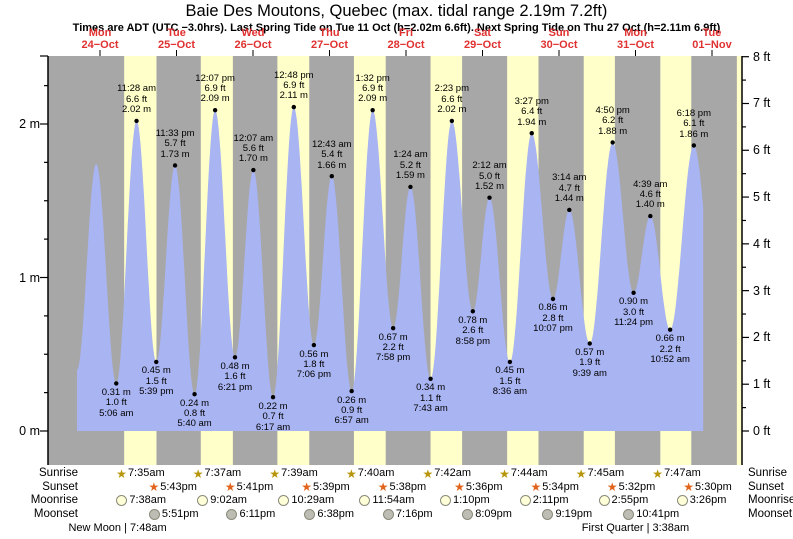 The image size is (793, 539). Describe the element at coordinates (176, 45) in the screenshot. I see `day-date: 25−Oct` at that location.